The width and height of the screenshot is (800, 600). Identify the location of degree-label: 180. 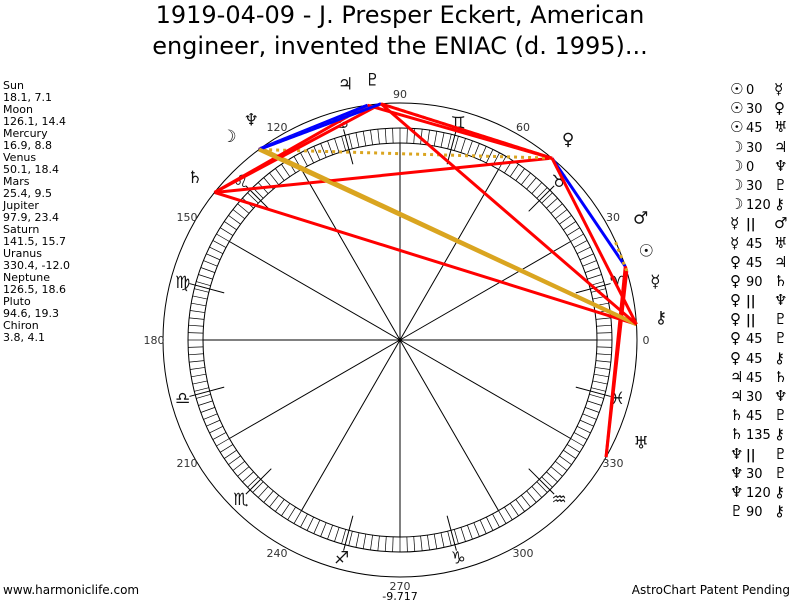
(154, 340).